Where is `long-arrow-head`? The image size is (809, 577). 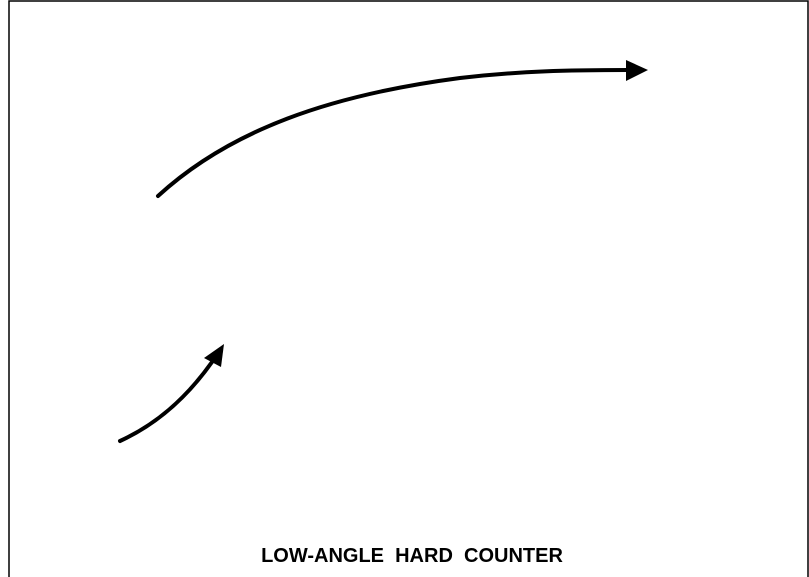
long-arrow-head is located at coordinates (637, 70).